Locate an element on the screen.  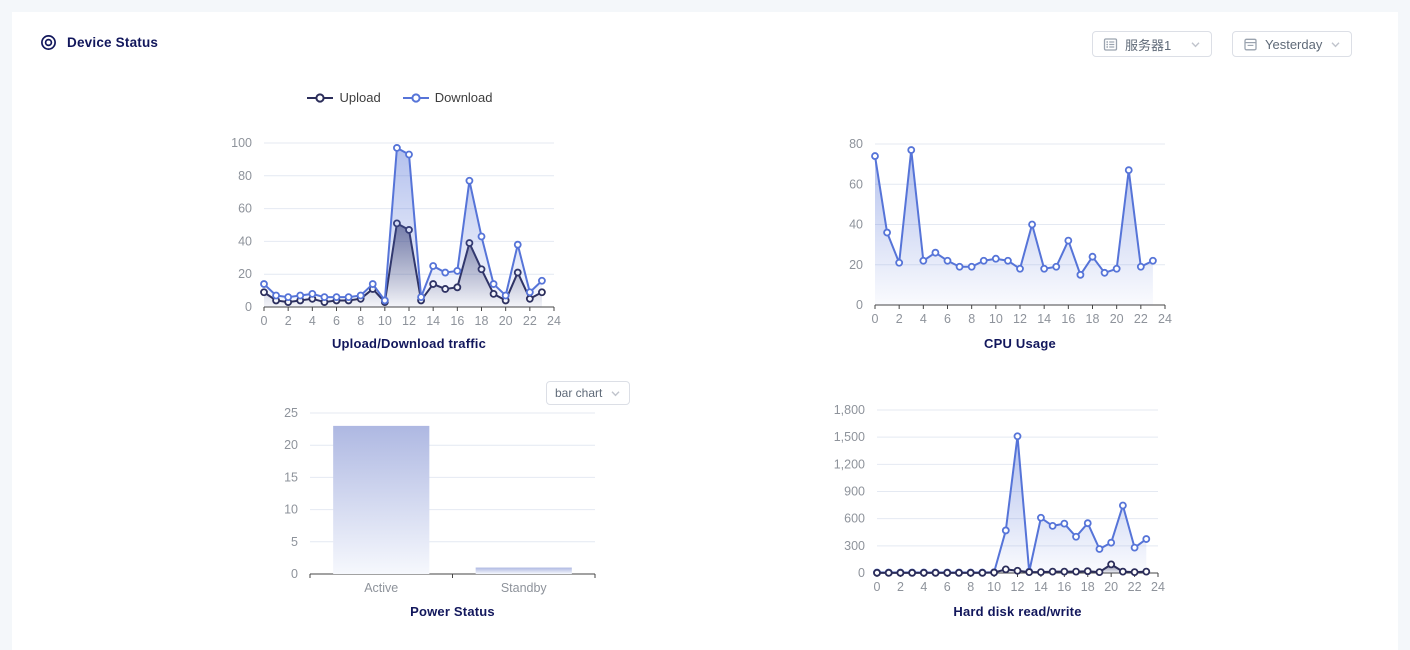
traffic-chart: 0 20 40 60 80 100 0 2 4 6 8 10 12 14 16 18 20 22 24 is located at coordinates (400, 237).